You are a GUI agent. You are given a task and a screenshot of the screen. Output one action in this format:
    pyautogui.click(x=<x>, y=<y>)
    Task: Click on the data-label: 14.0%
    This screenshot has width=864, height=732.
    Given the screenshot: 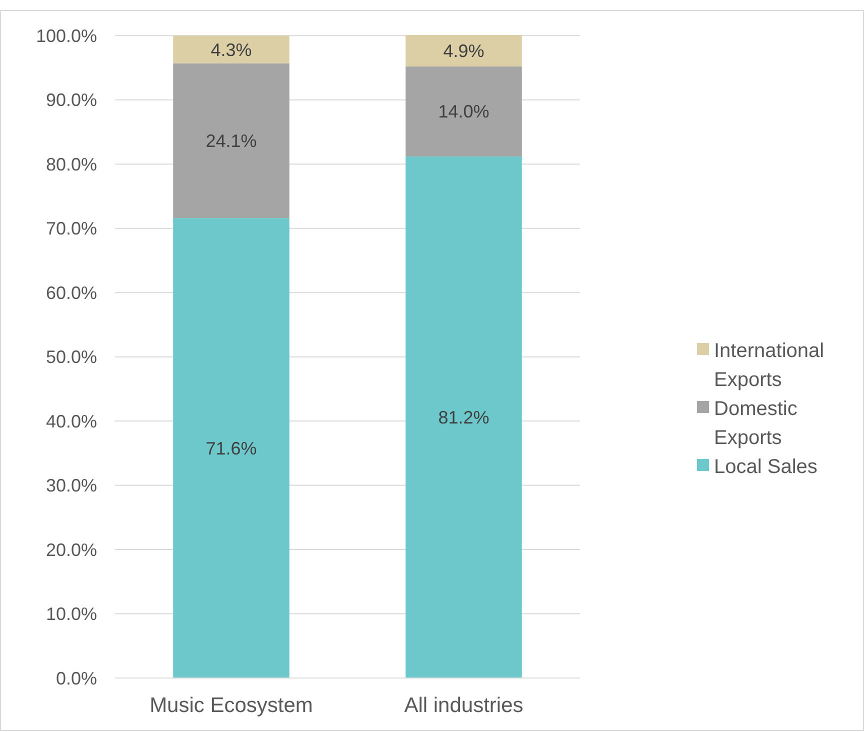 What is the action you would take?
    pyautogui.click(x=464, y=112)
    